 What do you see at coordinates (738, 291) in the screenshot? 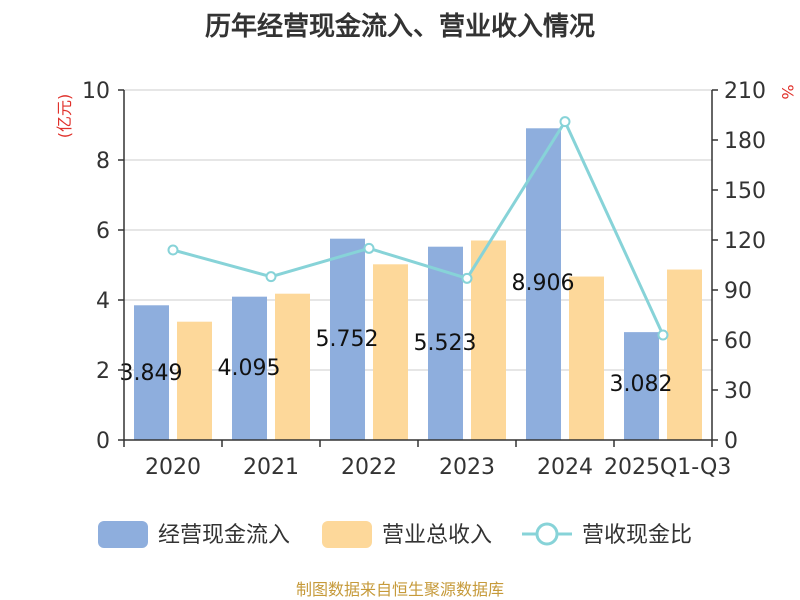
I see `right-tick-label: 90` at bounding box center [738, 291].